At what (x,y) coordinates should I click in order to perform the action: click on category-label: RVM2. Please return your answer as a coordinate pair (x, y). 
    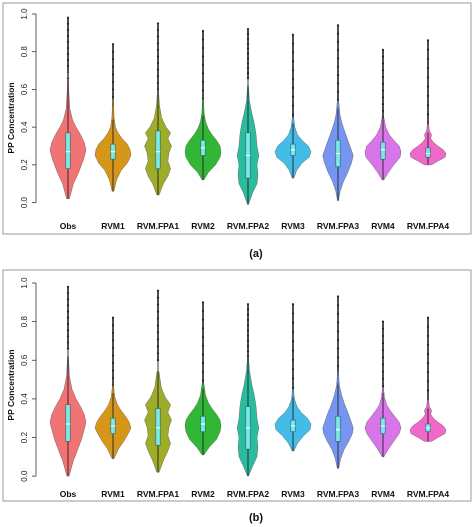
    Looking at the image, I should click on (203, 226).